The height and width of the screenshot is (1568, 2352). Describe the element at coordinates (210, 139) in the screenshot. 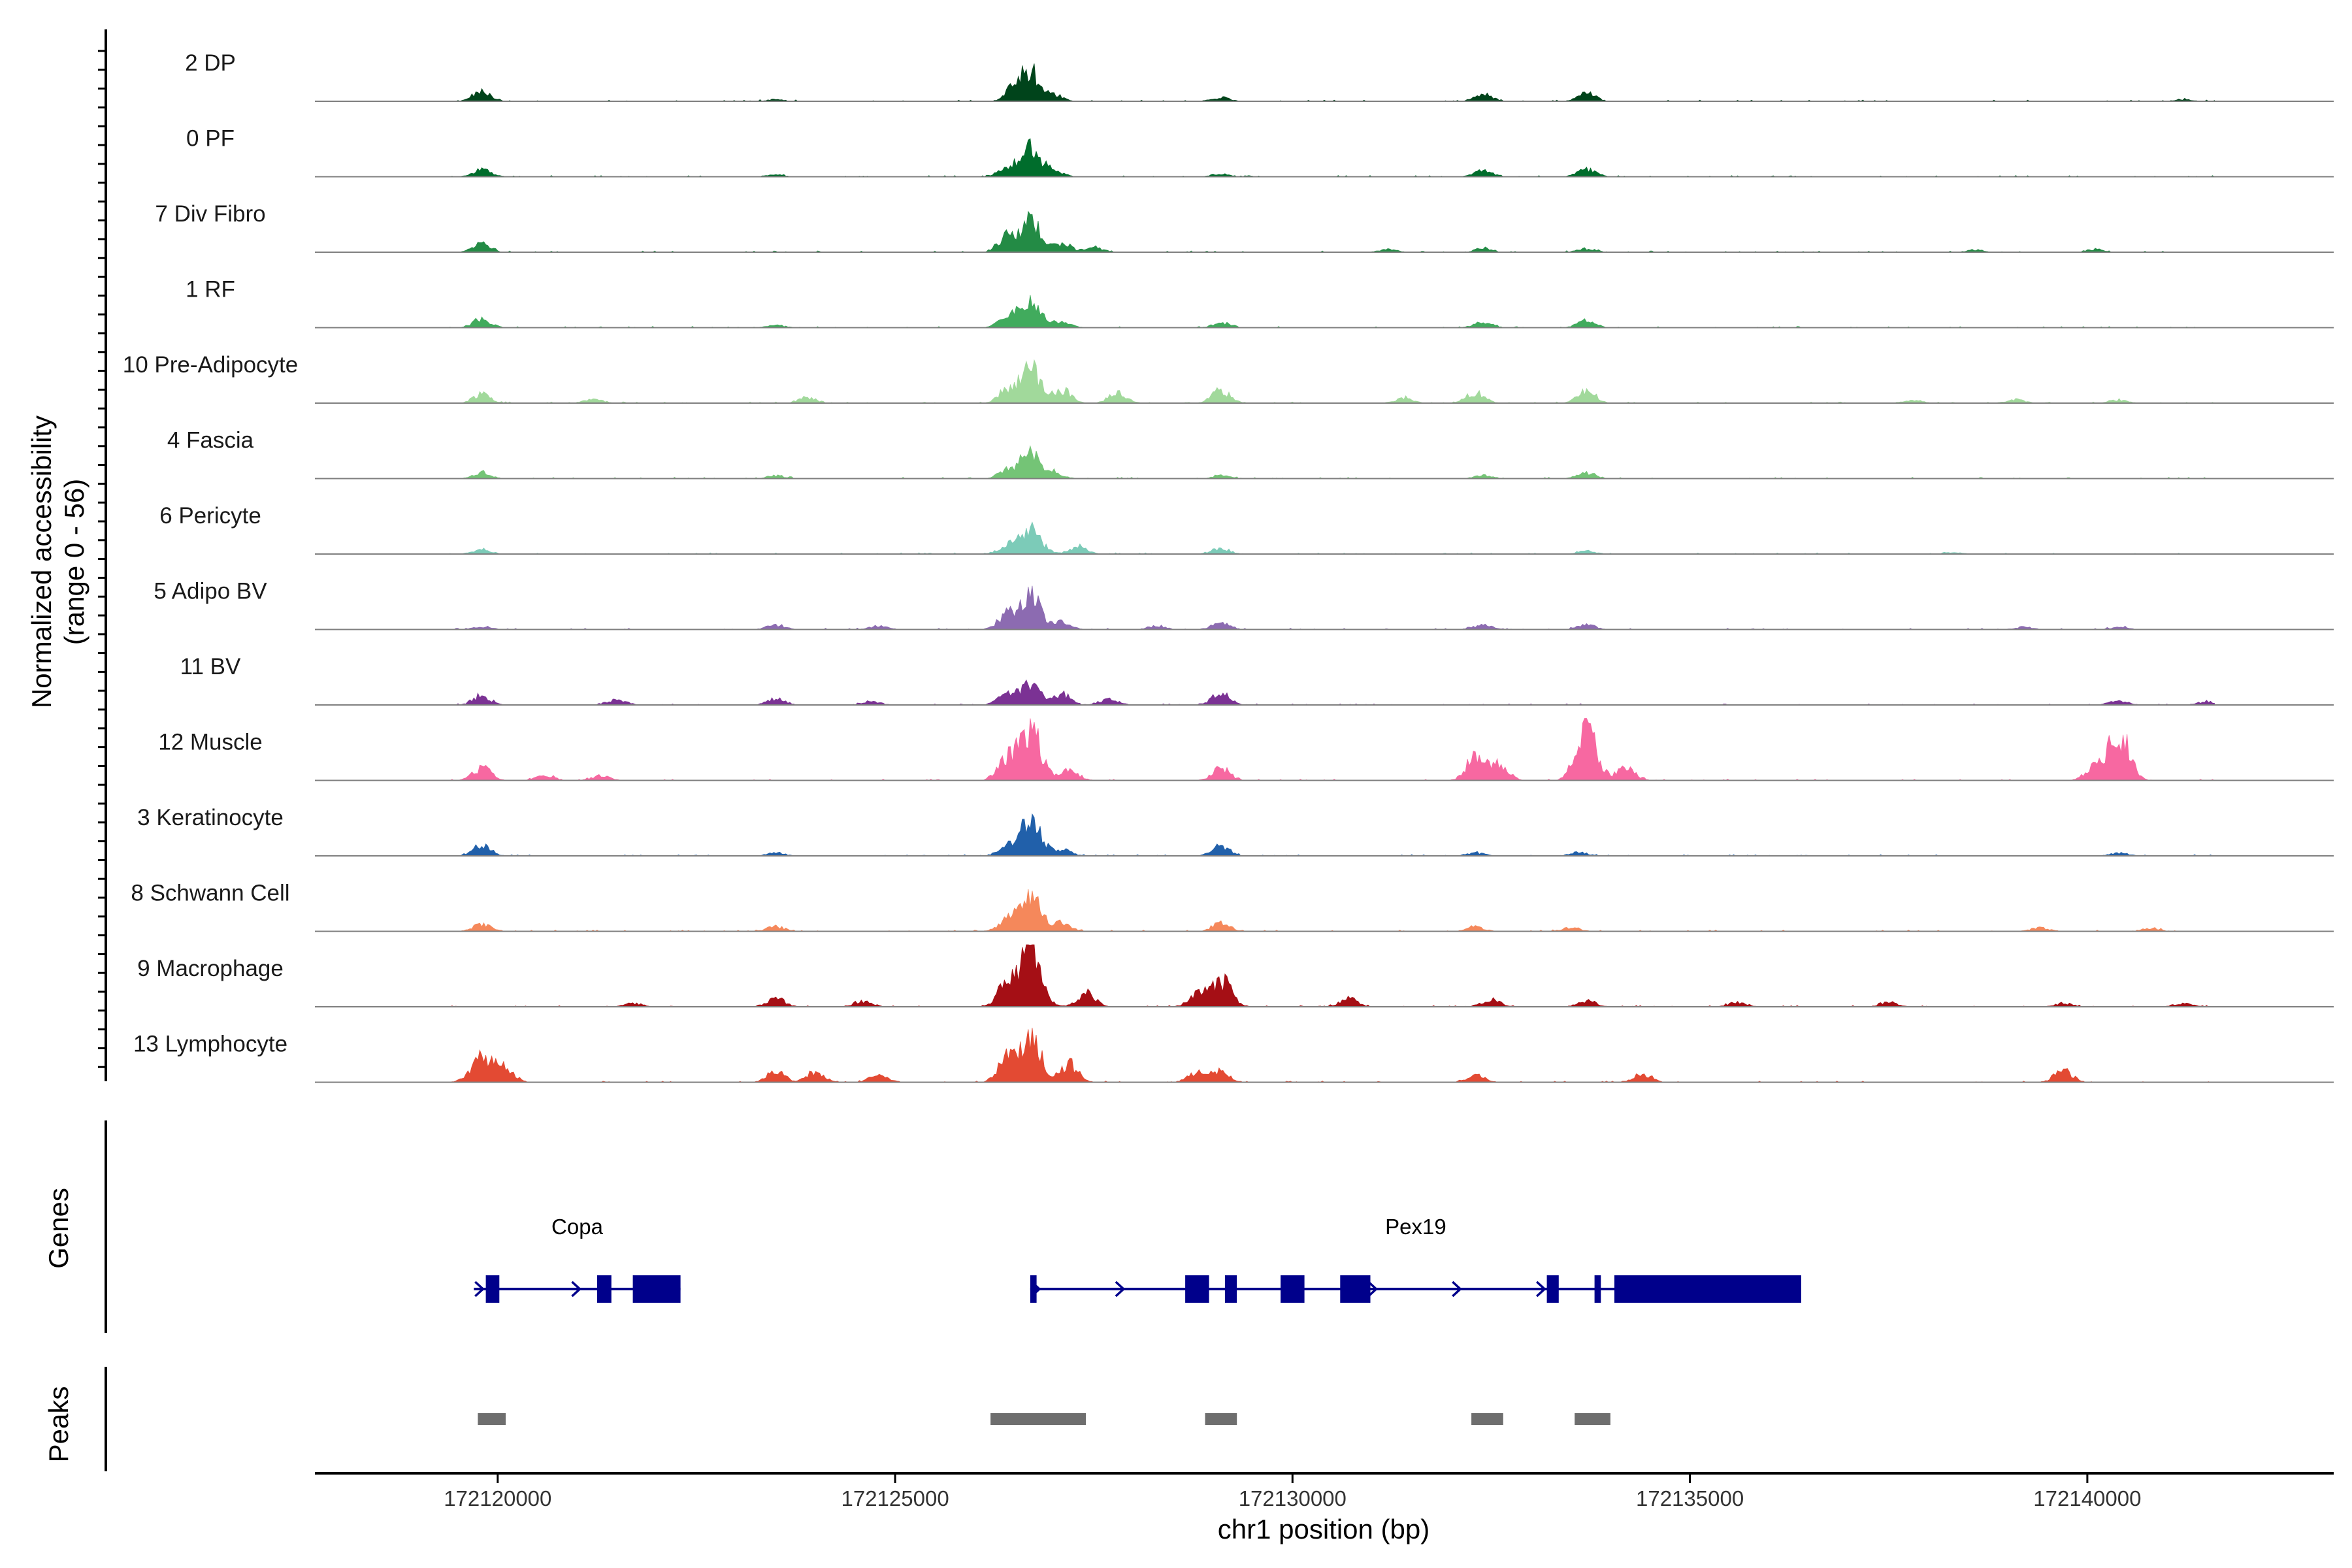

I see `track-label: 0 PF` at that location.